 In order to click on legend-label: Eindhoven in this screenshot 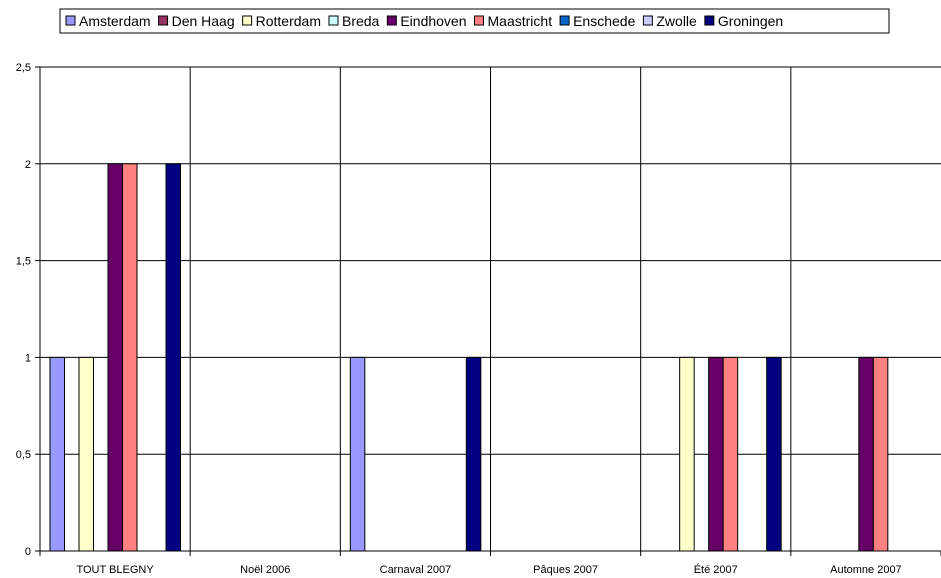, I will do `click(433, 21)`.